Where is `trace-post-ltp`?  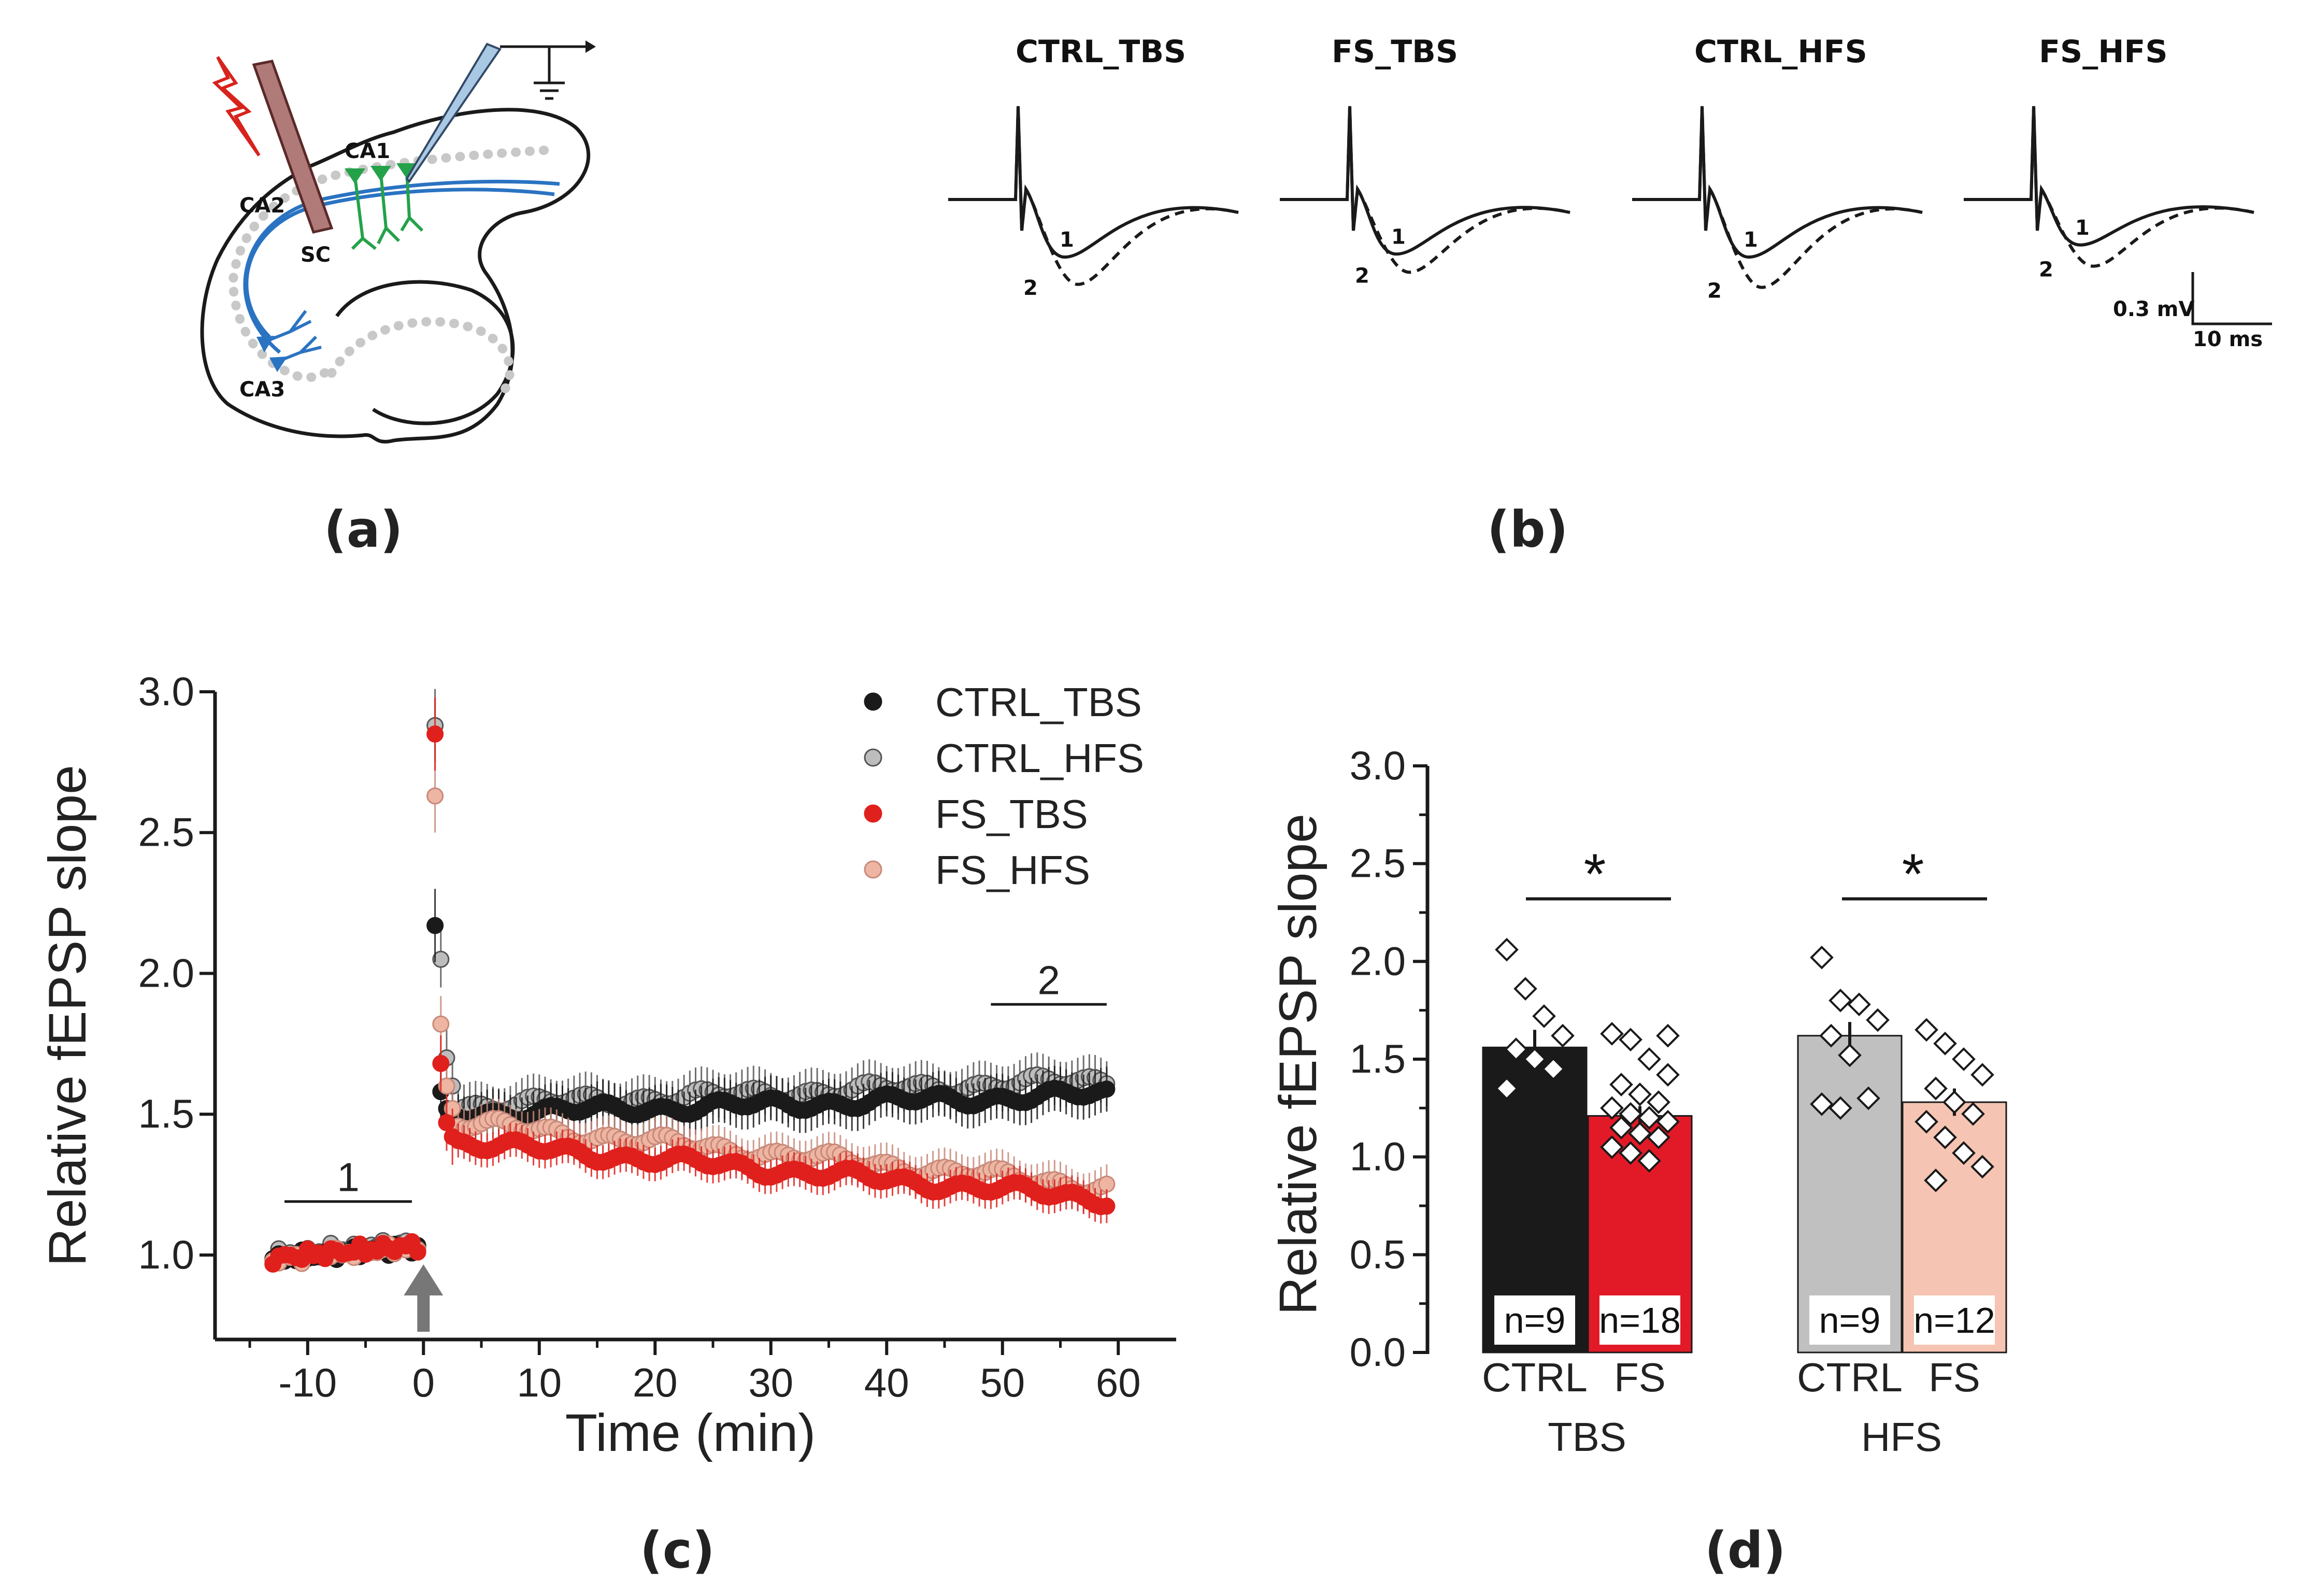 trace-post-ltp is located at coordinates (1425, 190).